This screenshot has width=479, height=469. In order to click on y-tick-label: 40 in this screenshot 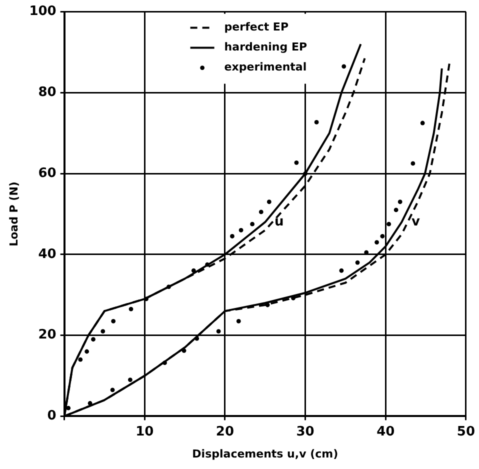, I will do `click(47, 254)`.